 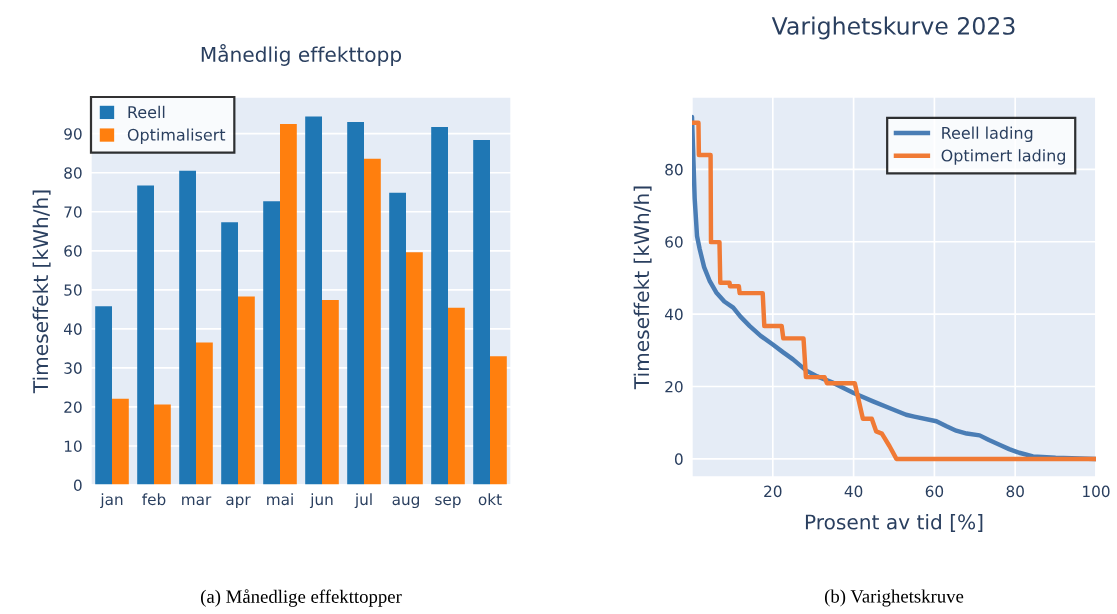 I want to click on x-tick-label: 100, so click(x=1096, y=491).